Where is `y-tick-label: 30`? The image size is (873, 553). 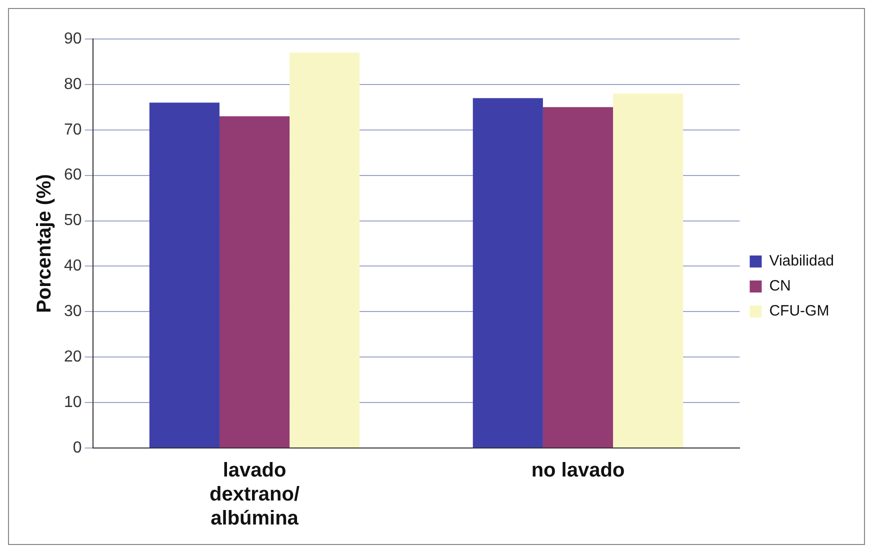
y-tick-label: 30 is located at coordinates (73, 311).